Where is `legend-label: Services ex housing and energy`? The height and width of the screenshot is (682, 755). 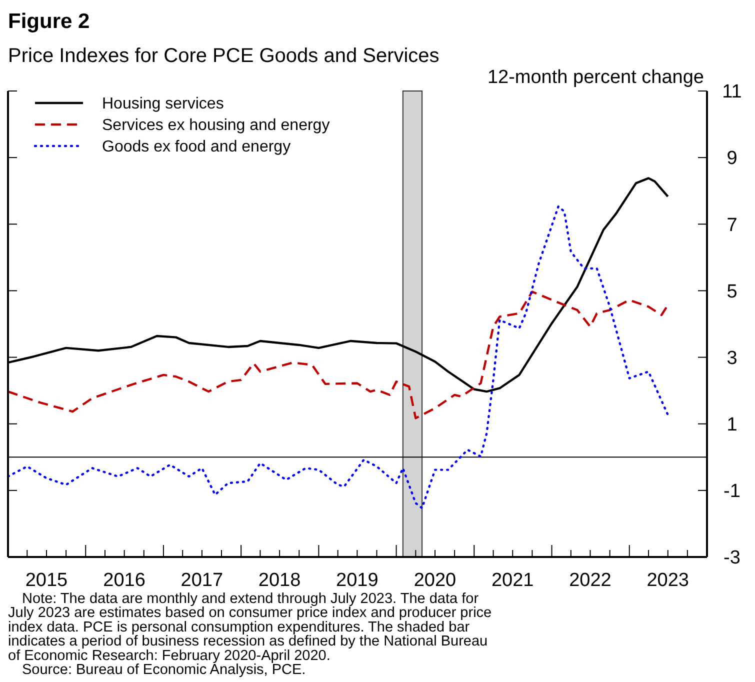 legend-label: Services ex housing and energy is located at coordinates (216, 125).